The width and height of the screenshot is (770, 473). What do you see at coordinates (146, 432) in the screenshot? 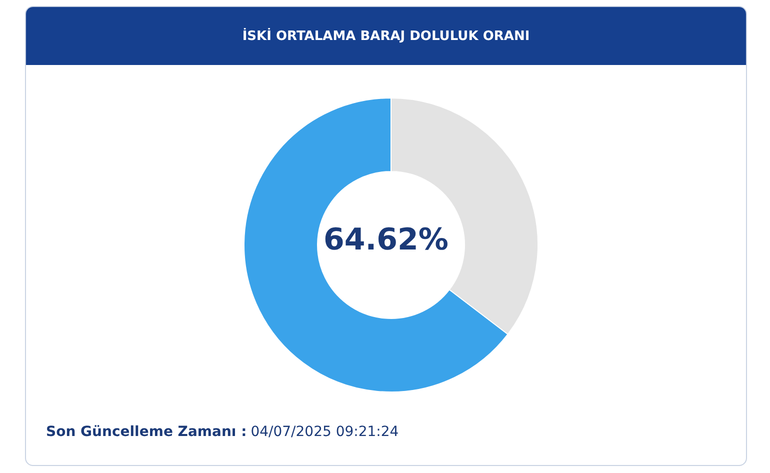
I see `text: Son Güncelleme Zamanı :` at bounding box center [146, 432].